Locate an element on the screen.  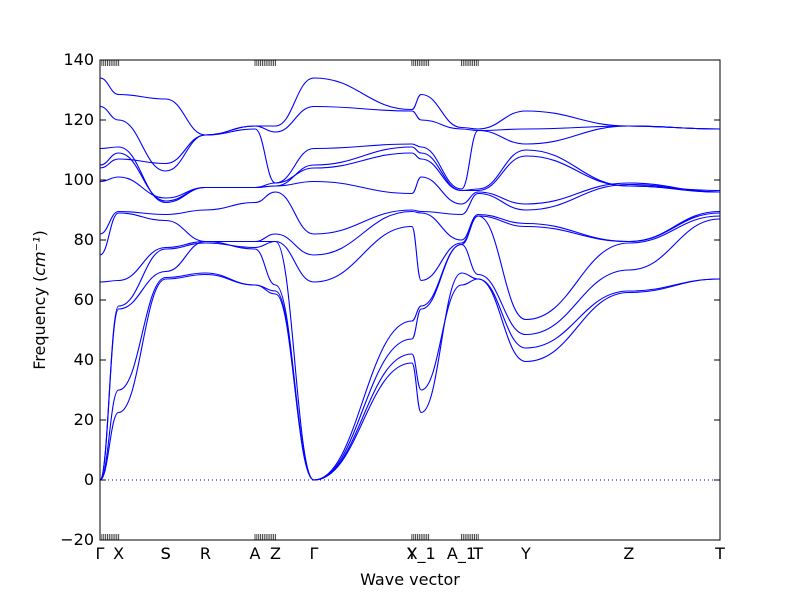
x-tick-label: A_1 is located at coordinates (461, 554).